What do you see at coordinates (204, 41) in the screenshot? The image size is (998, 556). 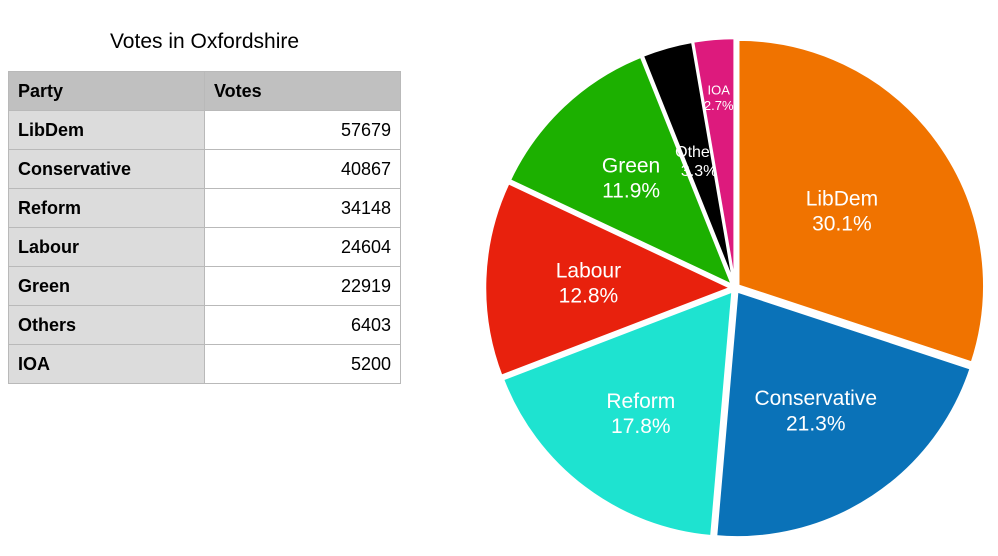 I see `table-title: Votes in Oxfordshire` at bounding box center [204, 41].